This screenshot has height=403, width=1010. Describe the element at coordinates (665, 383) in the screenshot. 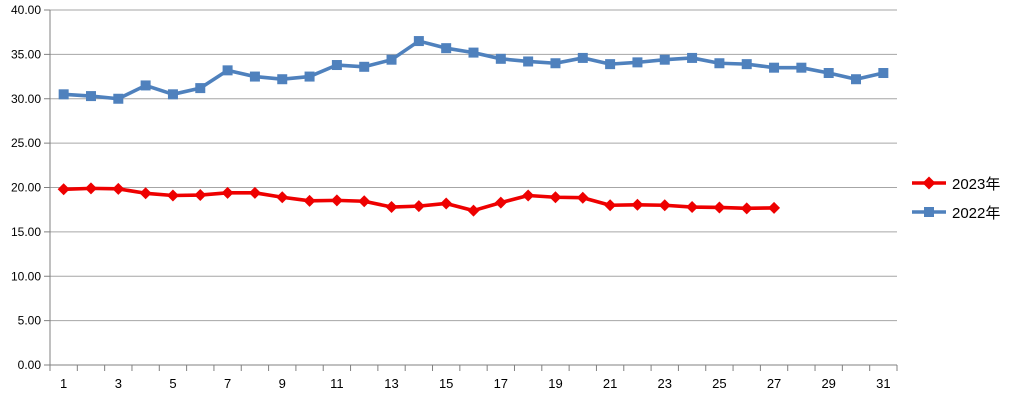

I see `x-tick-label: 23` at that location.